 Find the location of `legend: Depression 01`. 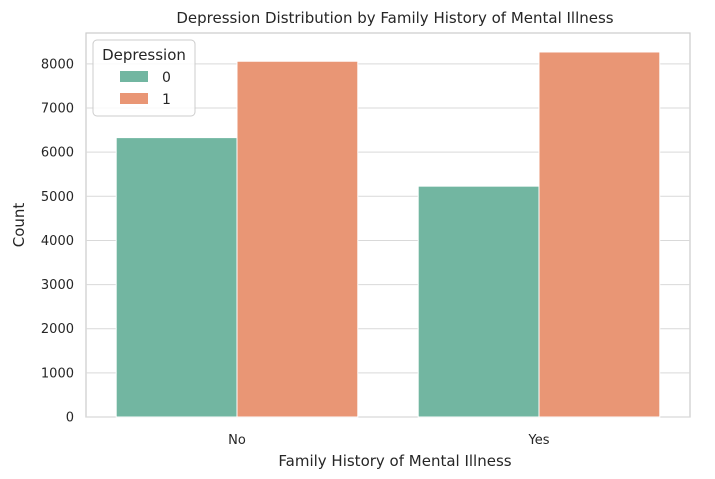

legend: Depression 01 is located at coordinates (144, 78).